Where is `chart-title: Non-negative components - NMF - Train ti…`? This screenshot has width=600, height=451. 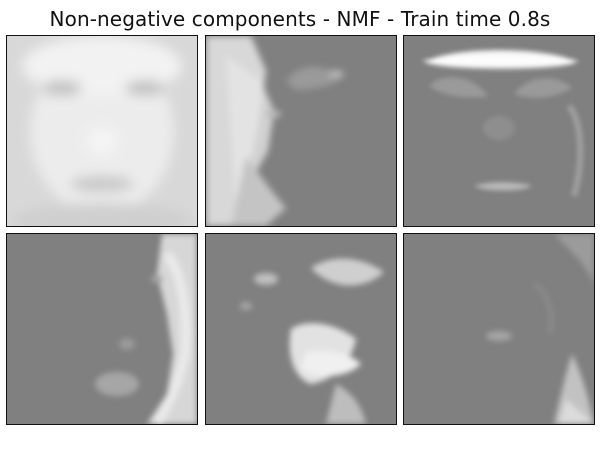
chart-title: Non-negative components - NMF - Train ti… is located at coordinates (300, 19).